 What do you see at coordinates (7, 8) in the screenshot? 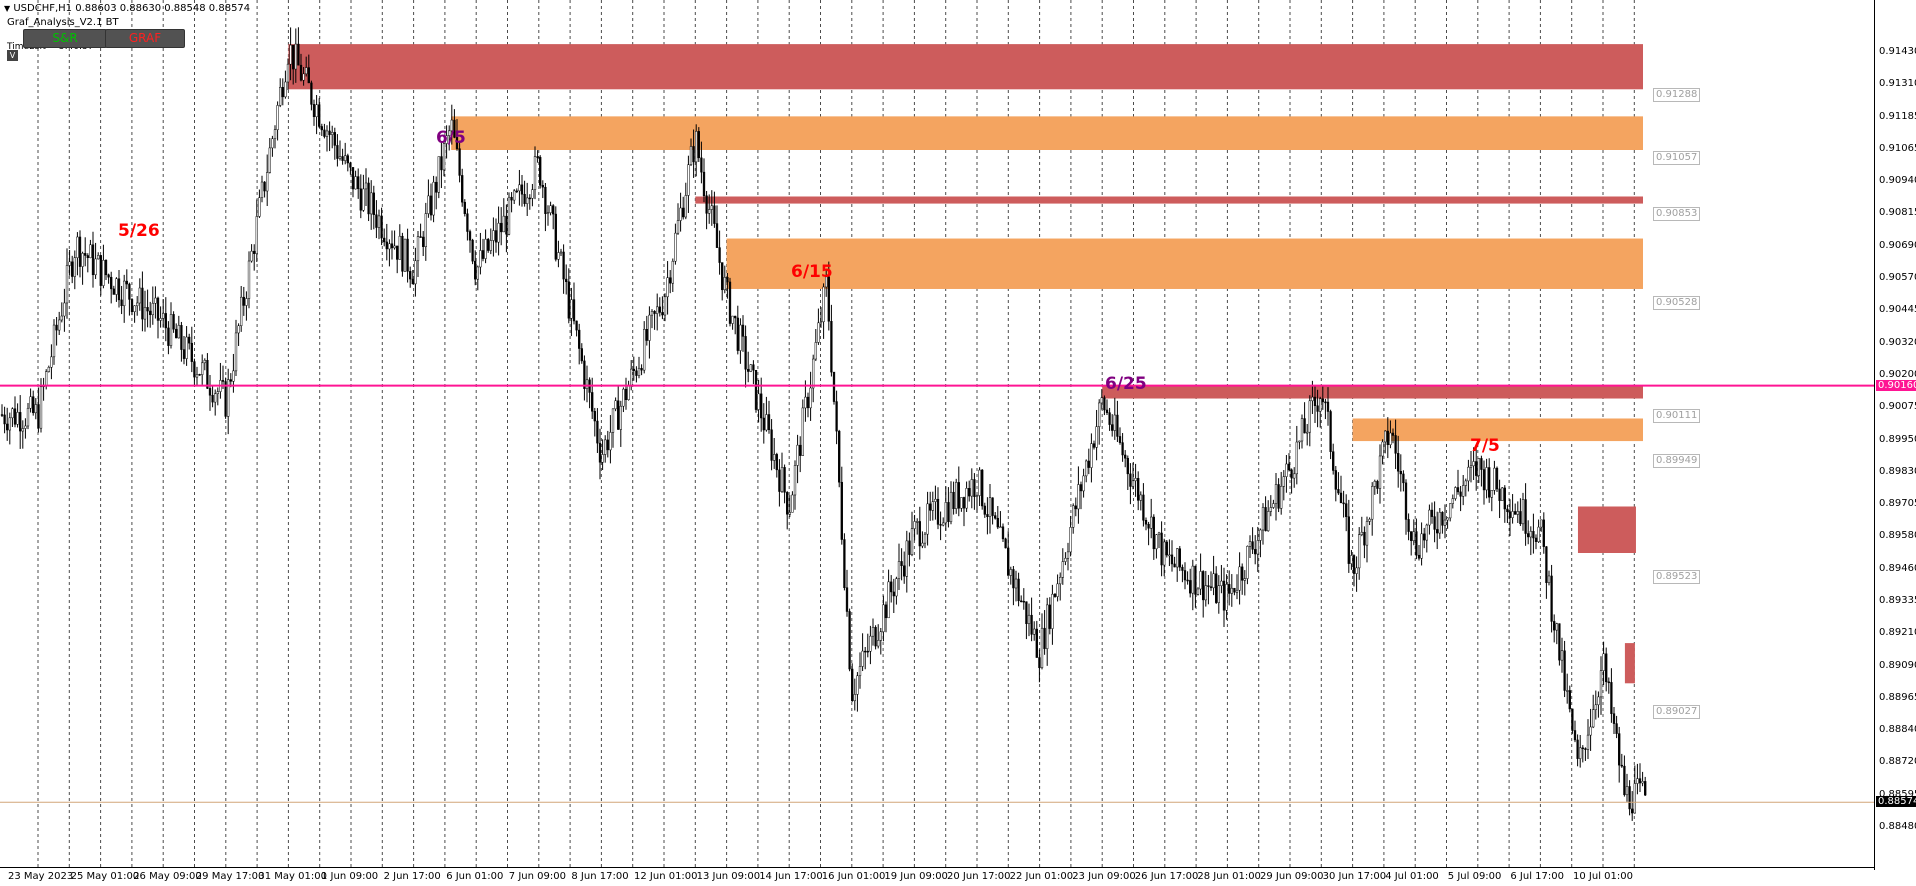
I see `dropdown-triangle-icon: ▼` at bounding box center [7, 8].